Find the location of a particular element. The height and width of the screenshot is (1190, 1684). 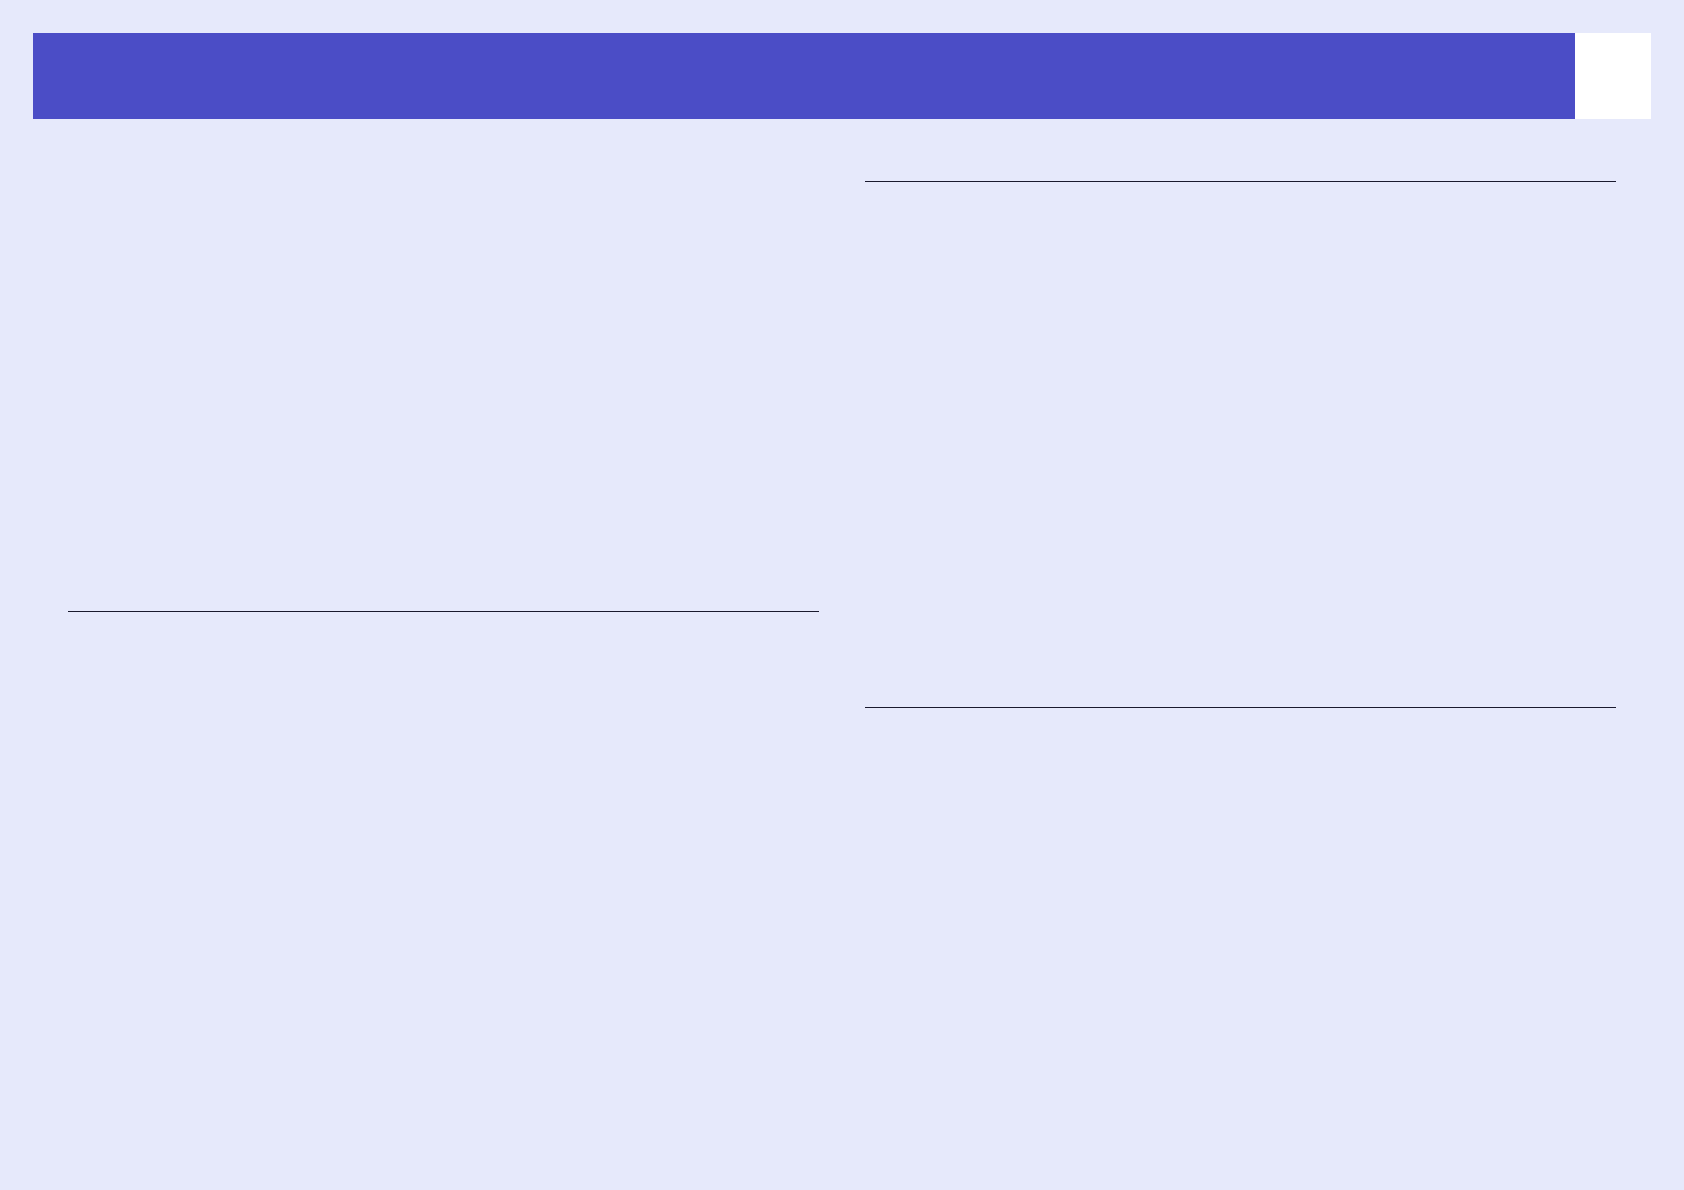

header-bar is located at coordinates (804, 76).